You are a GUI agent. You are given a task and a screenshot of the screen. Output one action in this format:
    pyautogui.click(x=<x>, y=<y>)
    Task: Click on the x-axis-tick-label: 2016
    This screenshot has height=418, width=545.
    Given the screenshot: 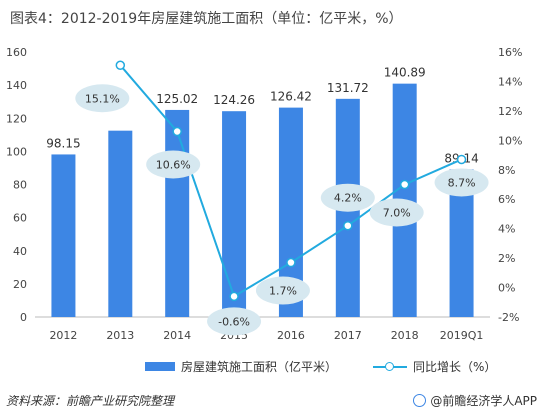 What is the action you would take?
    pyautogui.click(x=291, y=335)
    